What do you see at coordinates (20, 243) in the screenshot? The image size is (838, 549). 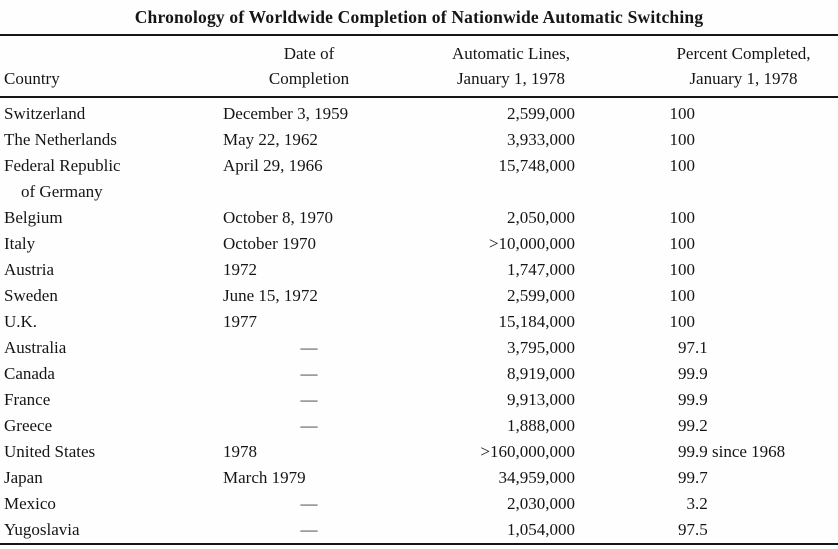 I see `country-name: Italy` at bounding box center [20, 243].